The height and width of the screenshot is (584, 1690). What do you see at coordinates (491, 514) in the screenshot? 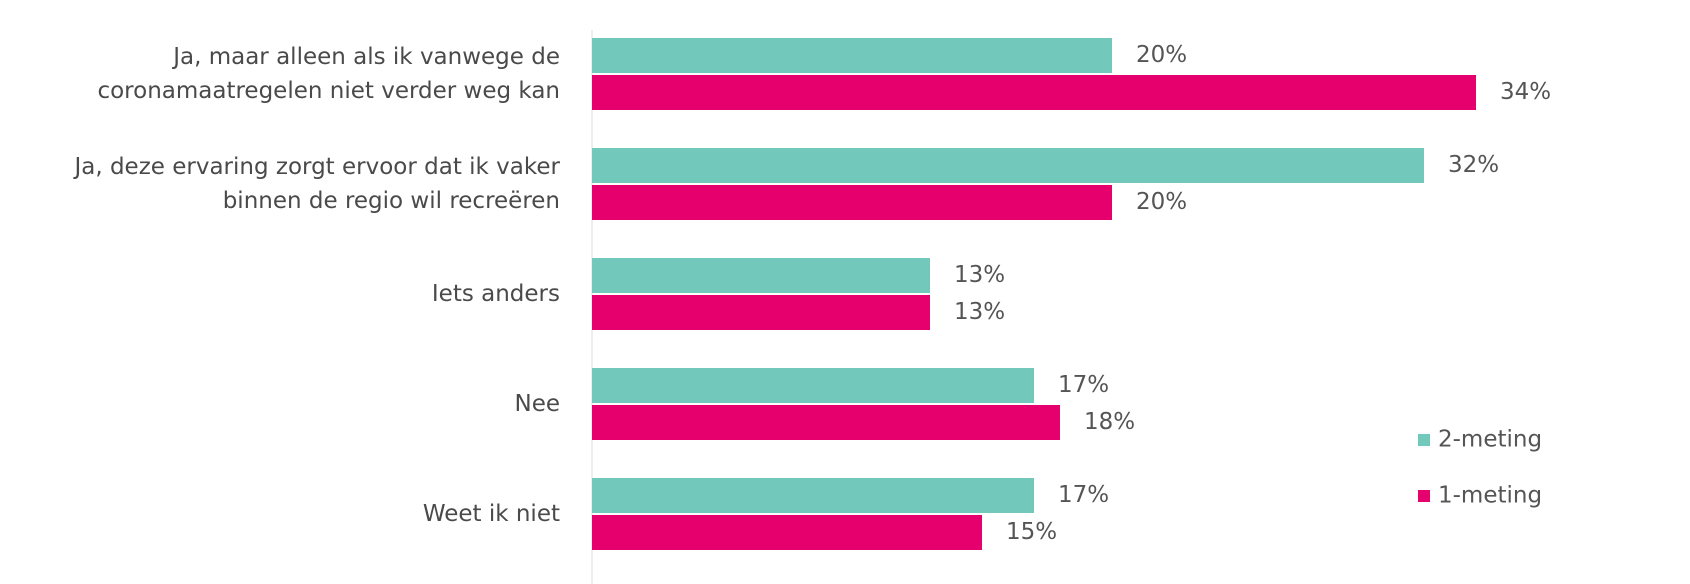
I see `category-label: Weet ik niet` at bounding box center [491, 514].